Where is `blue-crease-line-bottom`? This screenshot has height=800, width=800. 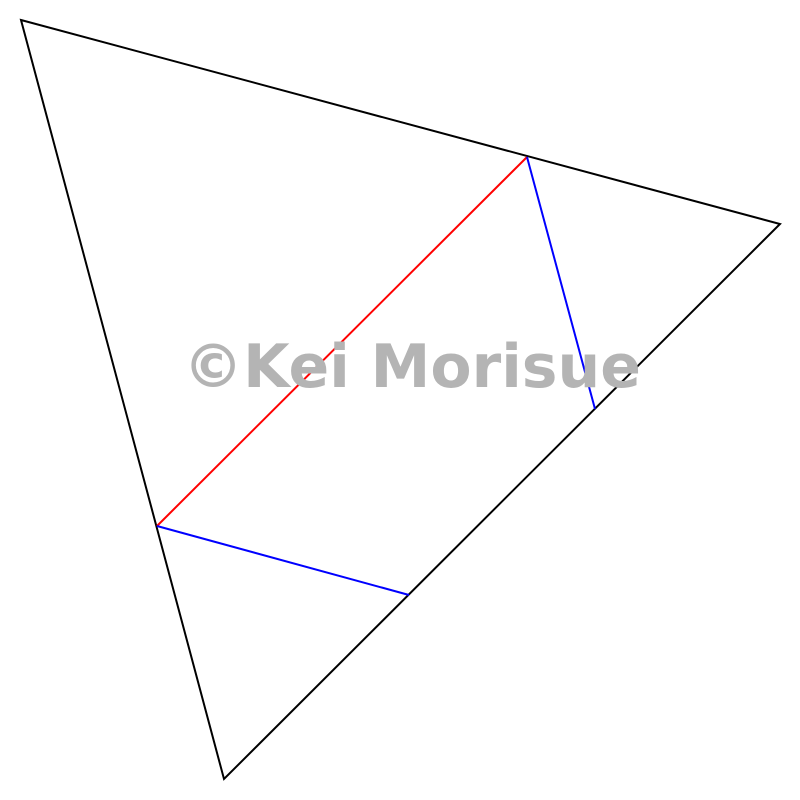
blue-crease-line-bottom is located at coordinates (283, 560).